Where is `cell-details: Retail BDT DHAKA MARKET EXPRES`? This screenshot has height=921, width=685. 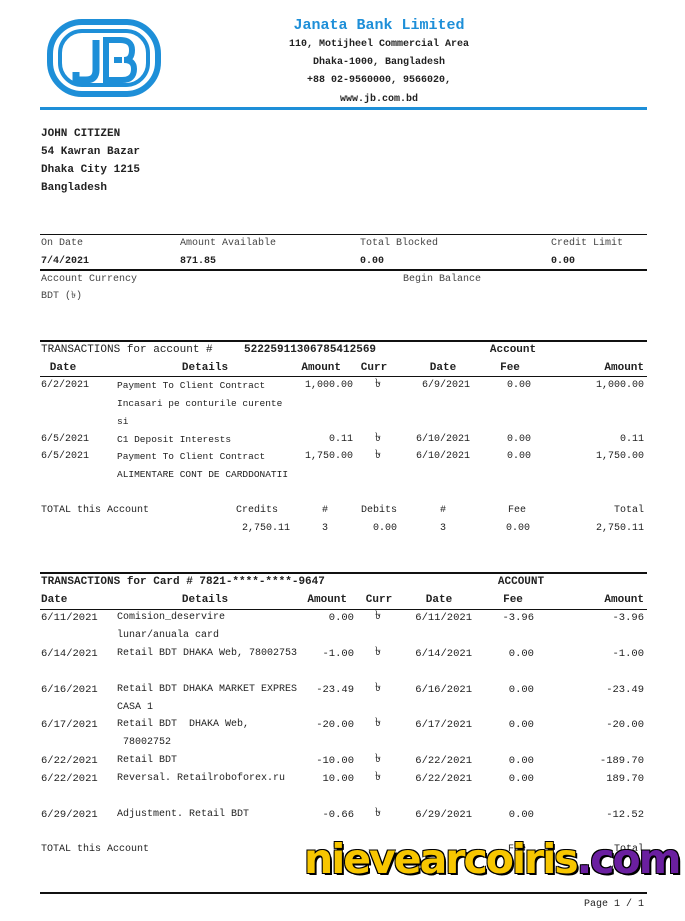
cell-details: Retail BDT DHAKA MARKET EXPRES is located at coordinates (207, 689).